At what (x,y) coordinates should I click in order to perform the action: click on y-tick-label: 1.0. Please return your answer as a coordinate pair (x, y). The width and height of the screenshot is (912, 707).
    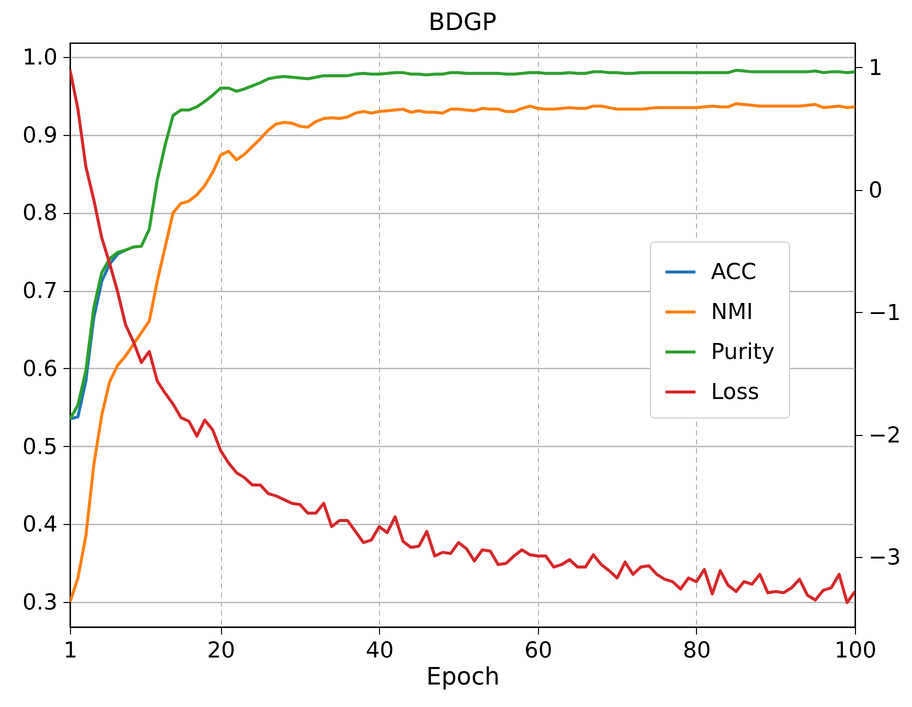
    Looking at the image, I should click on (40, 58).